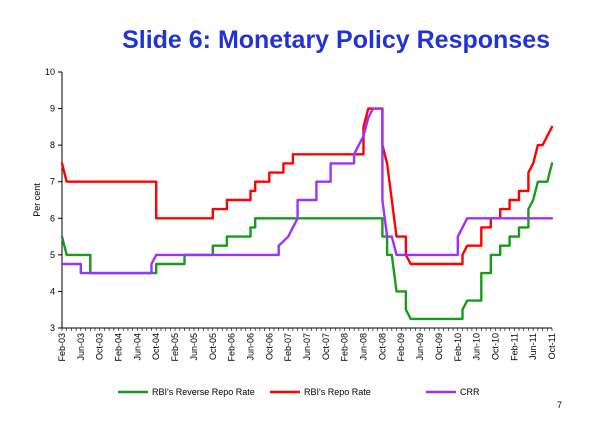 This screenshot has width=590, height=442. I want to click on x-tick-label: Jun-09, so click(420, 347).